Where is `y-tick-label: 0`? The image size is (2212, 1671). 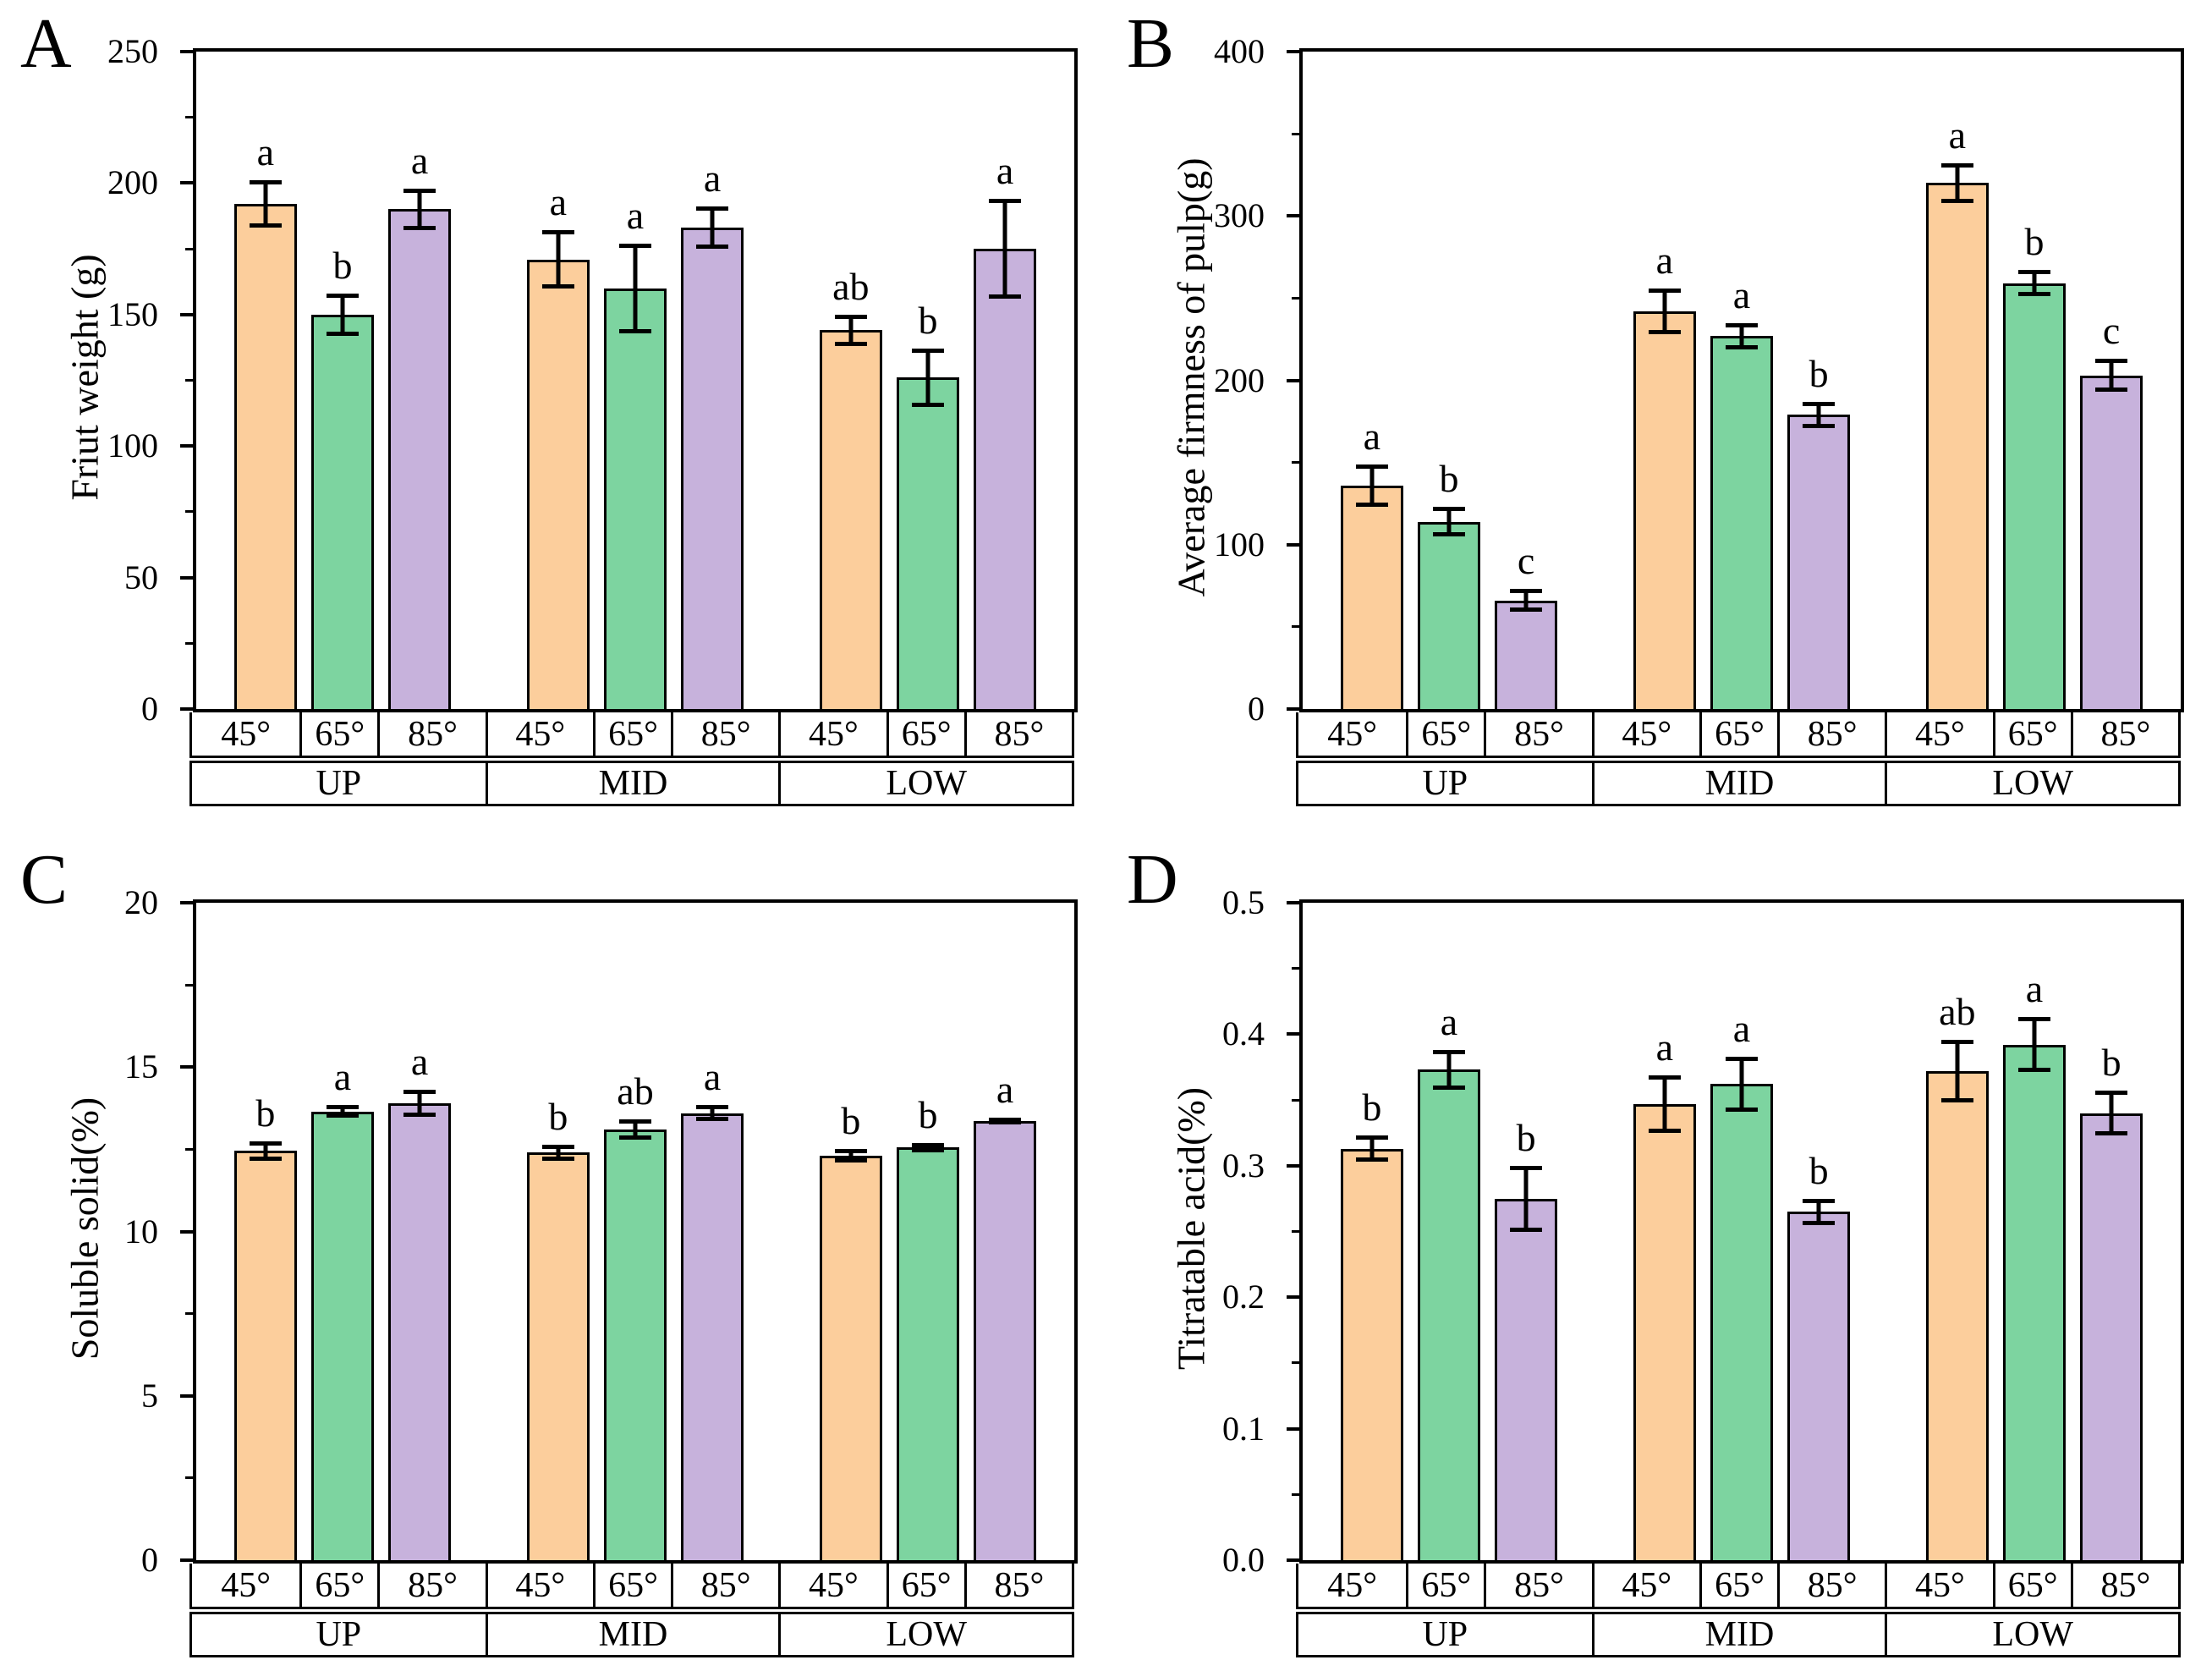
y-tick-label: 0 is located at coordinates (149, 1560).